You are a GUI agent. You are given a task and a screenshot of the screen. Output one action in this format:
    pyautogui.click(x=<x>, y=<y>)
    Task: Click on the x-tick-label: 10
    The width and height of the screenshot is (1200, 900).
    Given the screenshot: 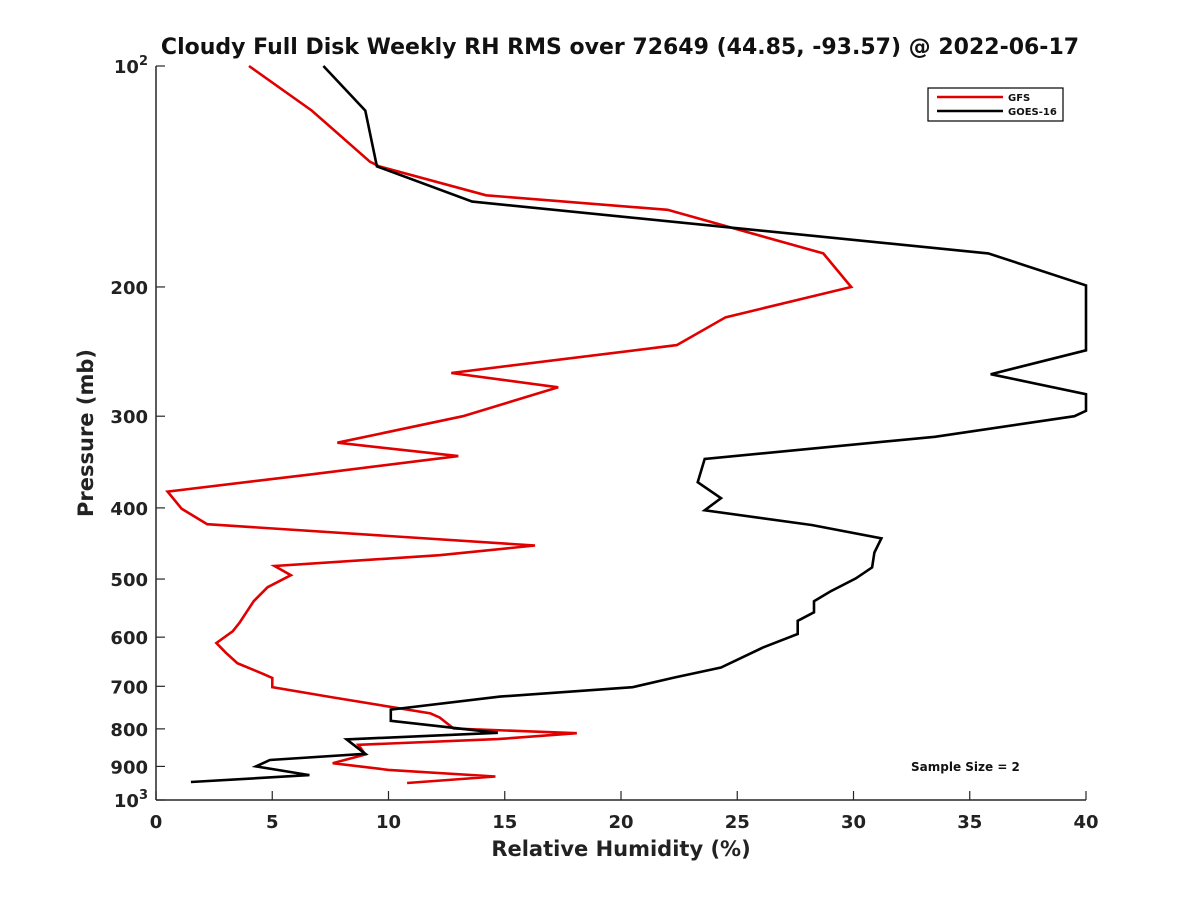 What is the action you would take?
    pyautogui.click(x=388, y=822)
    